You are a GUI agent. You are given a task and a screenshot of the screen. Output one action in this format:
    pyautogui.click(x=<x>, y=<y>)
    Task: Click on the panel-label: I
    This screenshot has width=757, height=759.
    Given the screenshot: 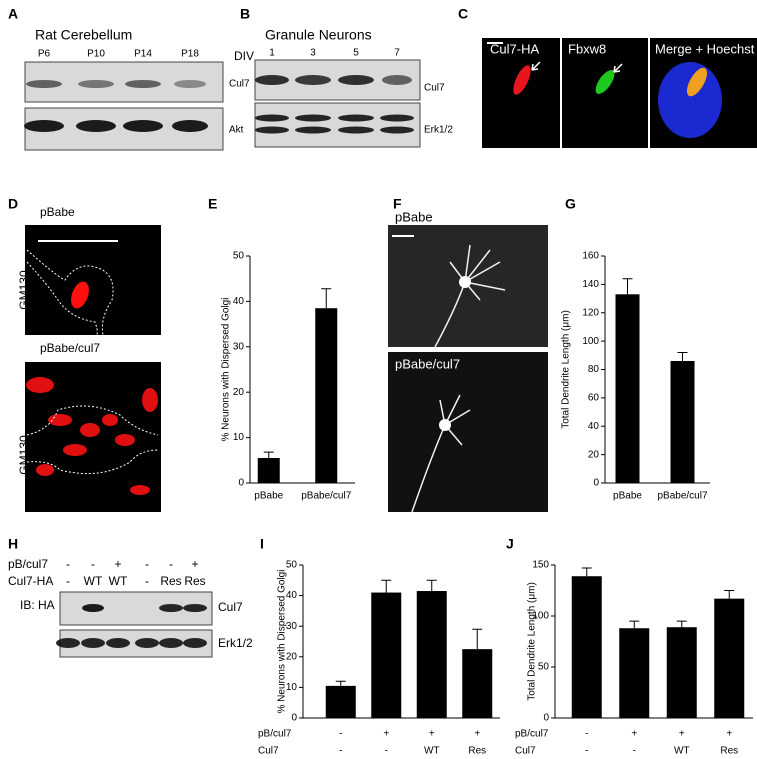 What is the action you would take?
    pyautogui.click(x=262, y=544)
    